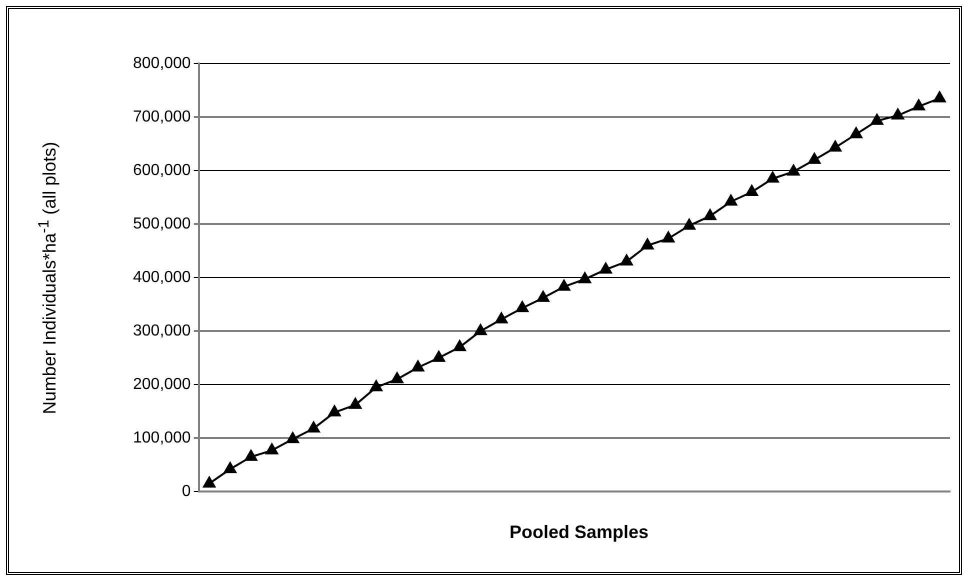 Image resolution: width=972 pixels, height=585 pixels. I want to click on y-tick-label: 200,000, so click(161, 385).